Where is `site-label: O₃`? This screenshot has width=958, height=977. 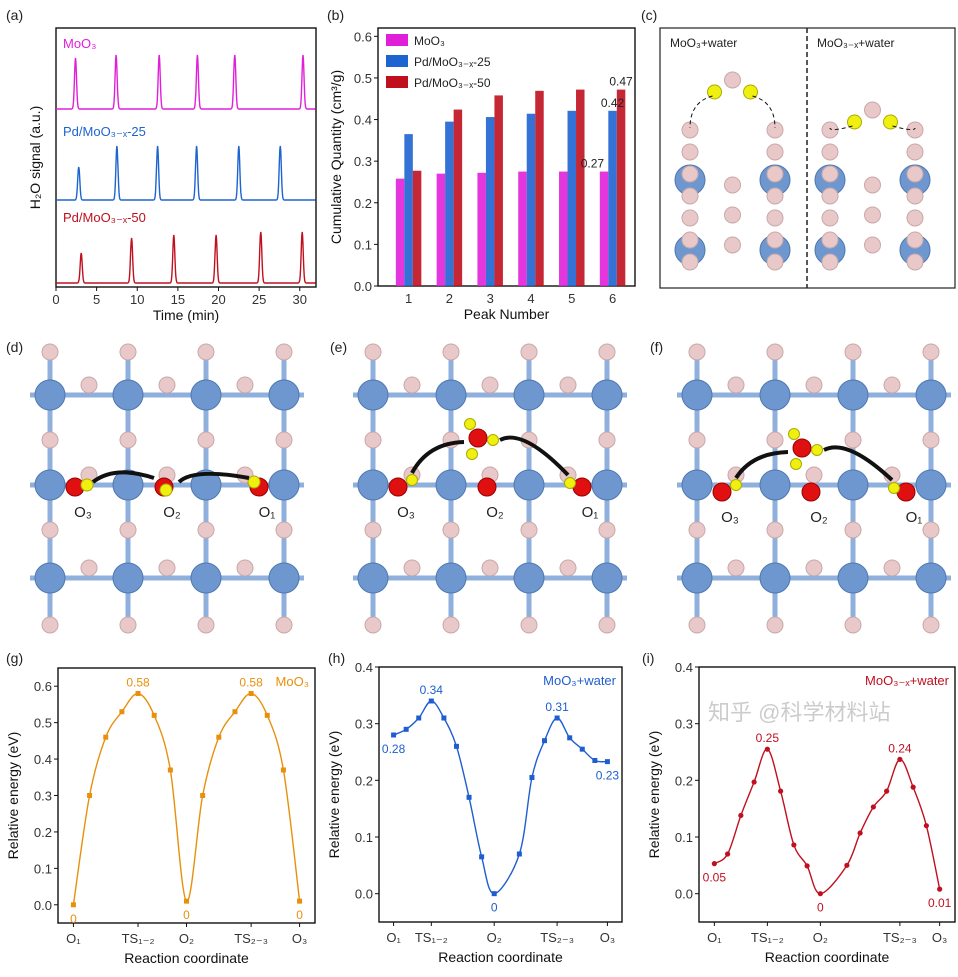
site-label: O₃ is located at coordinates (406, 512).